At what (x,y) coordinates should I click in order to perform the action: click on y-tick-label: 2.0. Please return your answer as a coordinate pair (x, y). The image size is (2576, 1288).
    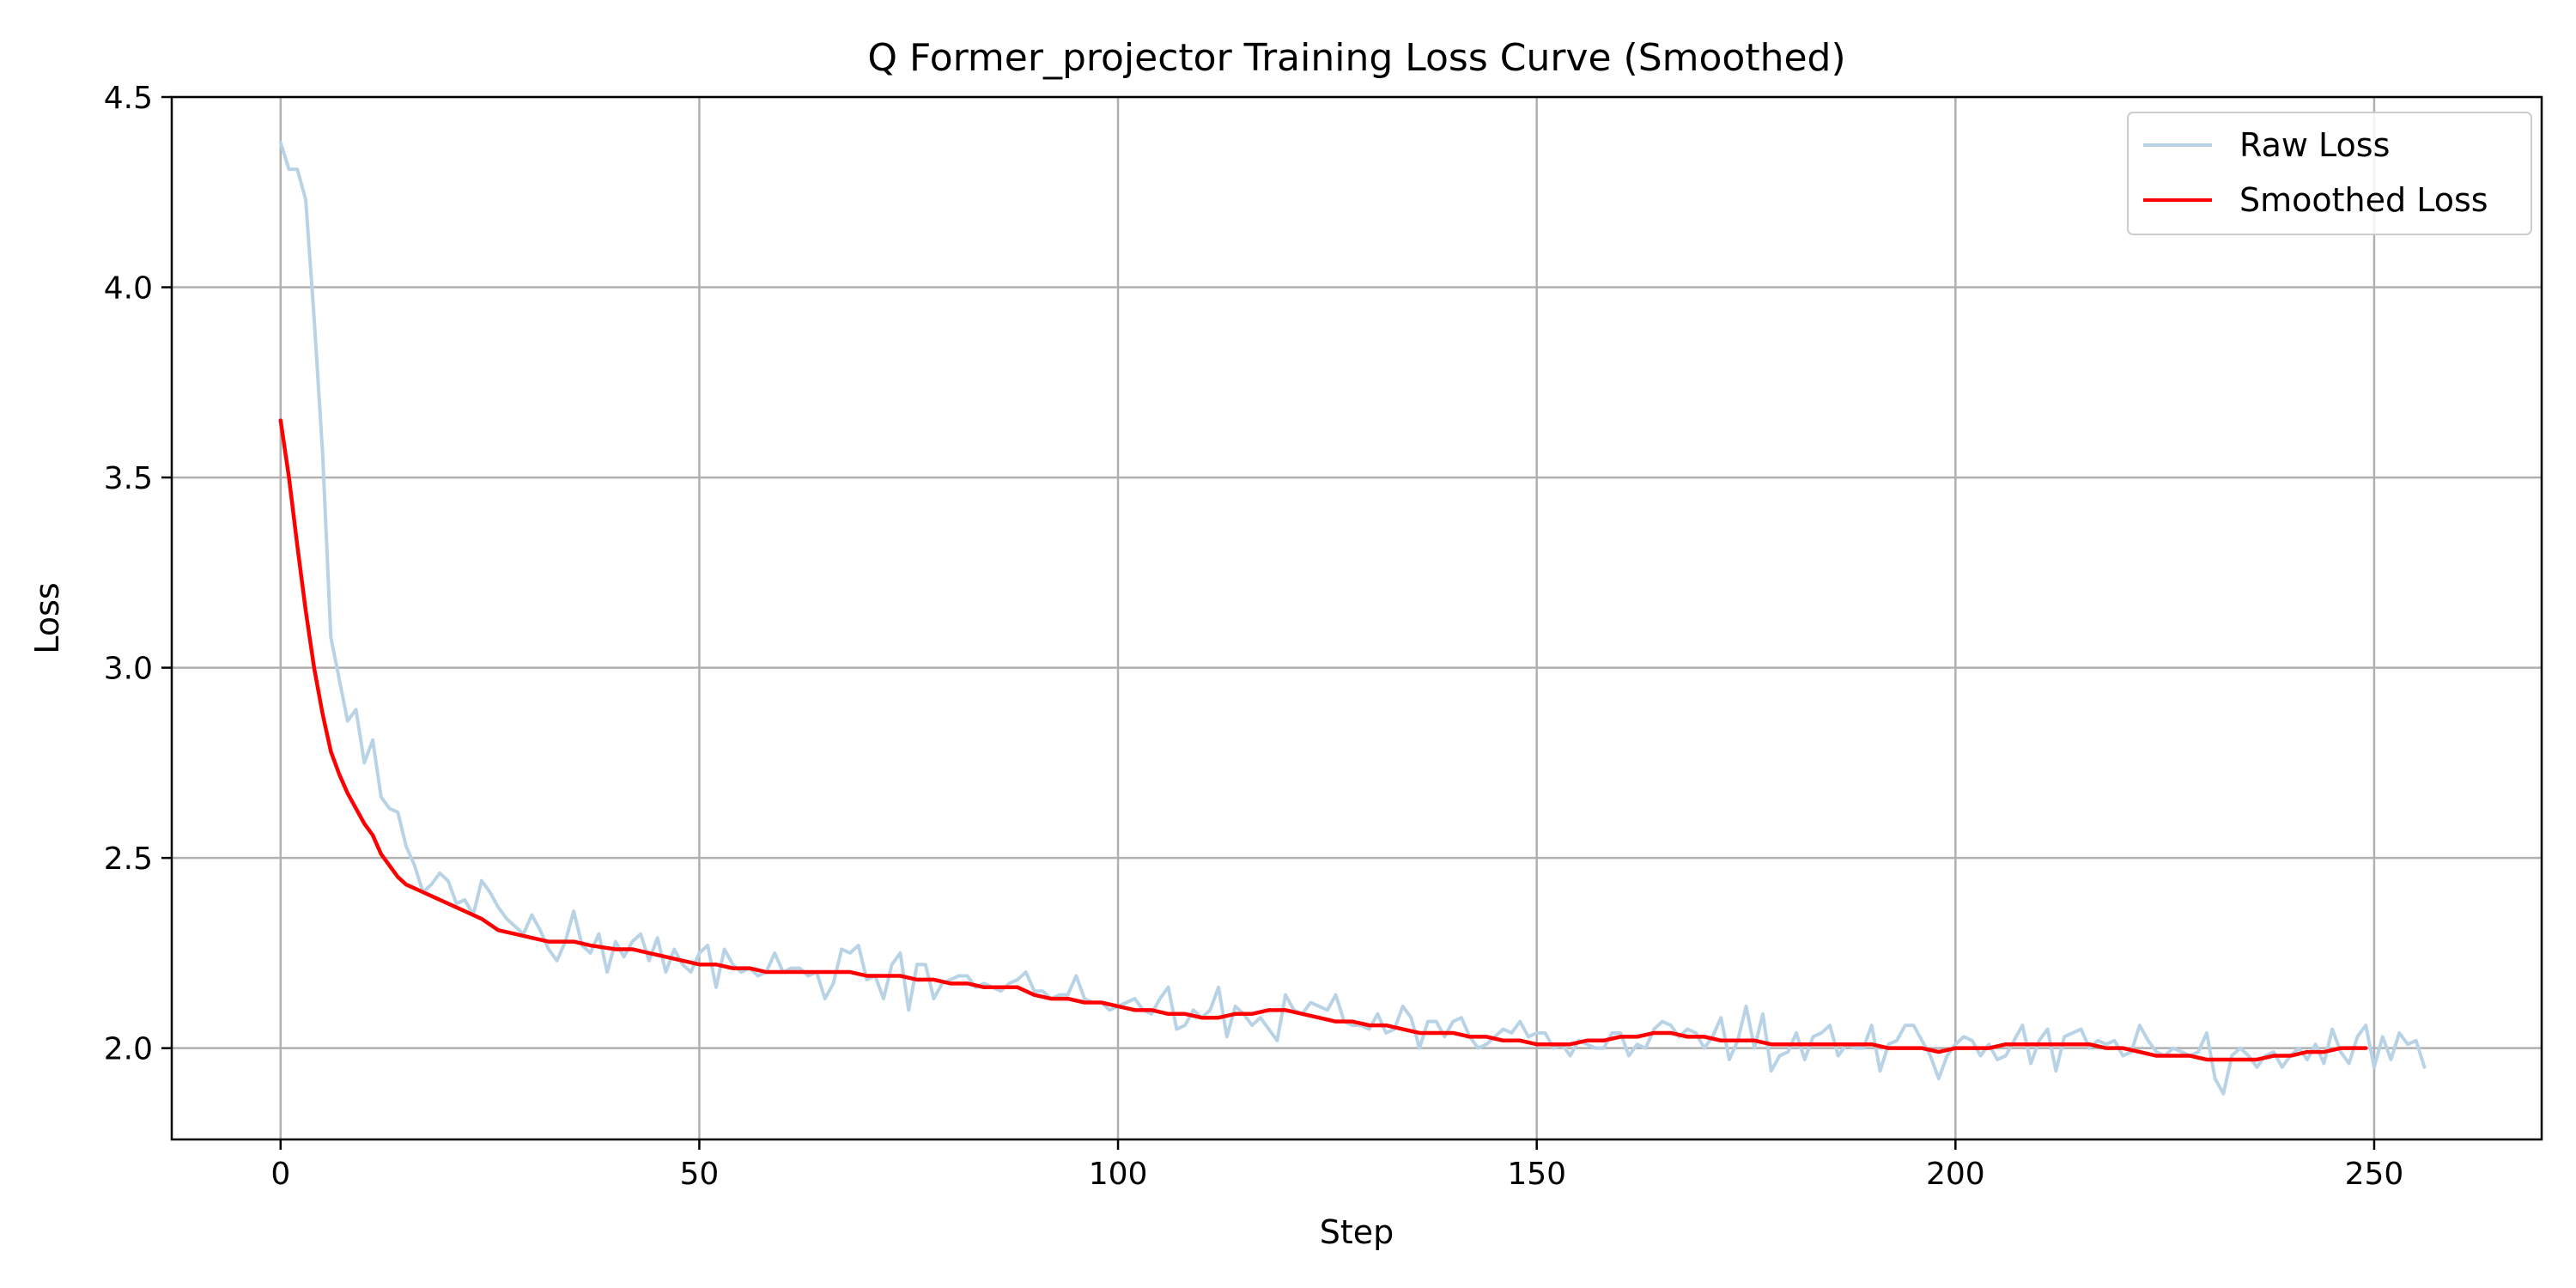
    Looking at the image, I should click on (128, 1049).